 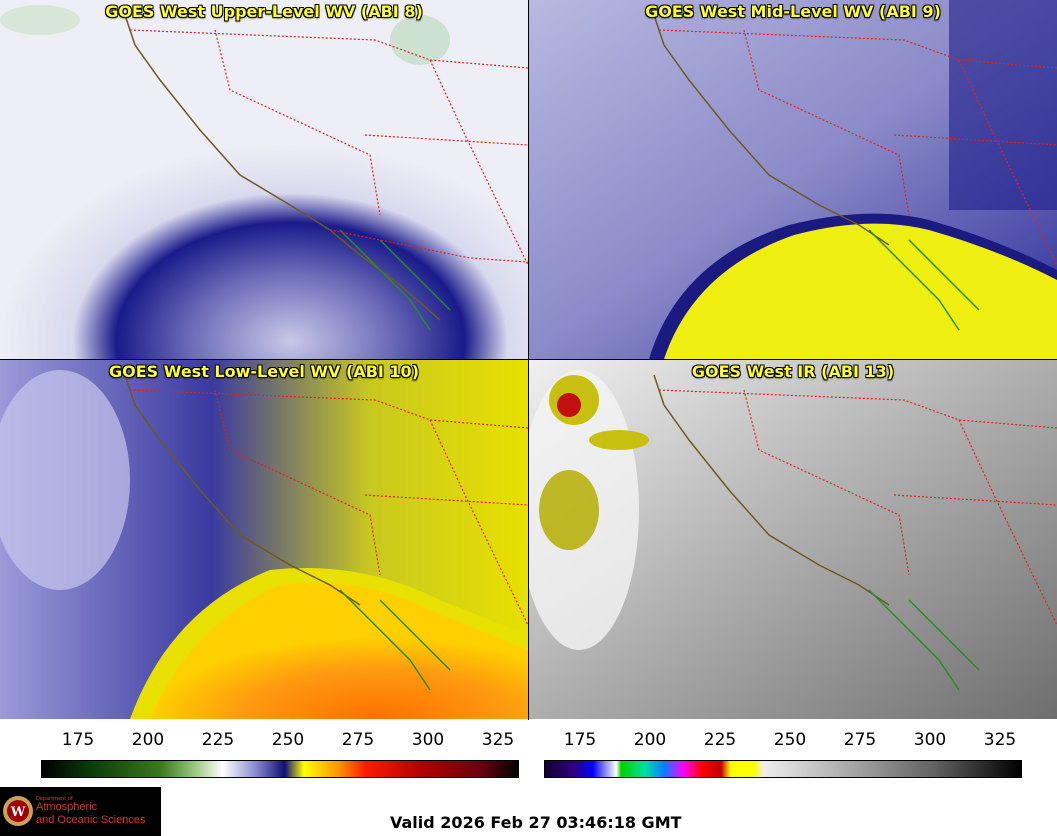 I want to click on uw-seal-icon: W, so click(x=18, y=811).